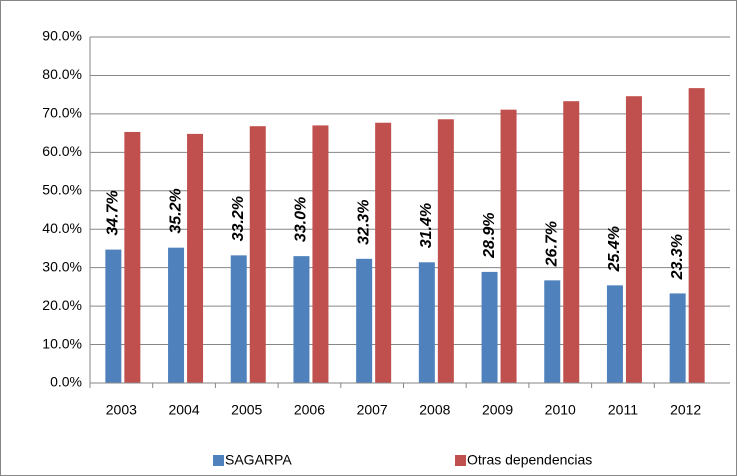 Image resolution: width=737 pixels, height=476 pixels. What do you see at coordinates (677, 257) in the screenshot?
I see `data-label: 23.3%` at bounding box center [677, 257].